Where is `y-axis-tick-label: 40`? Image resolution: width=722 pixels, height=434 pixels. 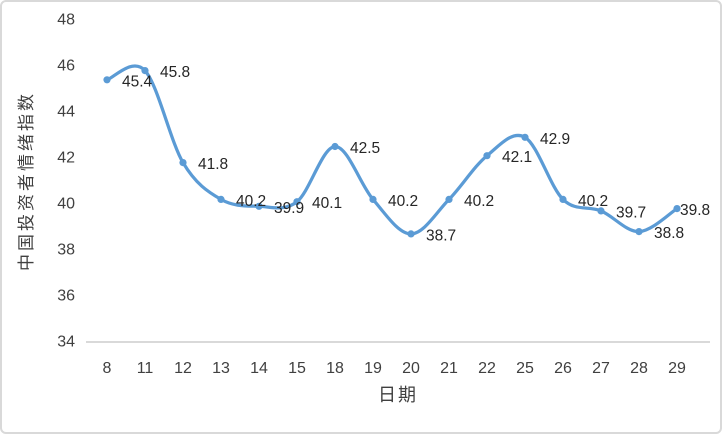
y-axis-tick-label: 40 is located at coordinates (66, 204).